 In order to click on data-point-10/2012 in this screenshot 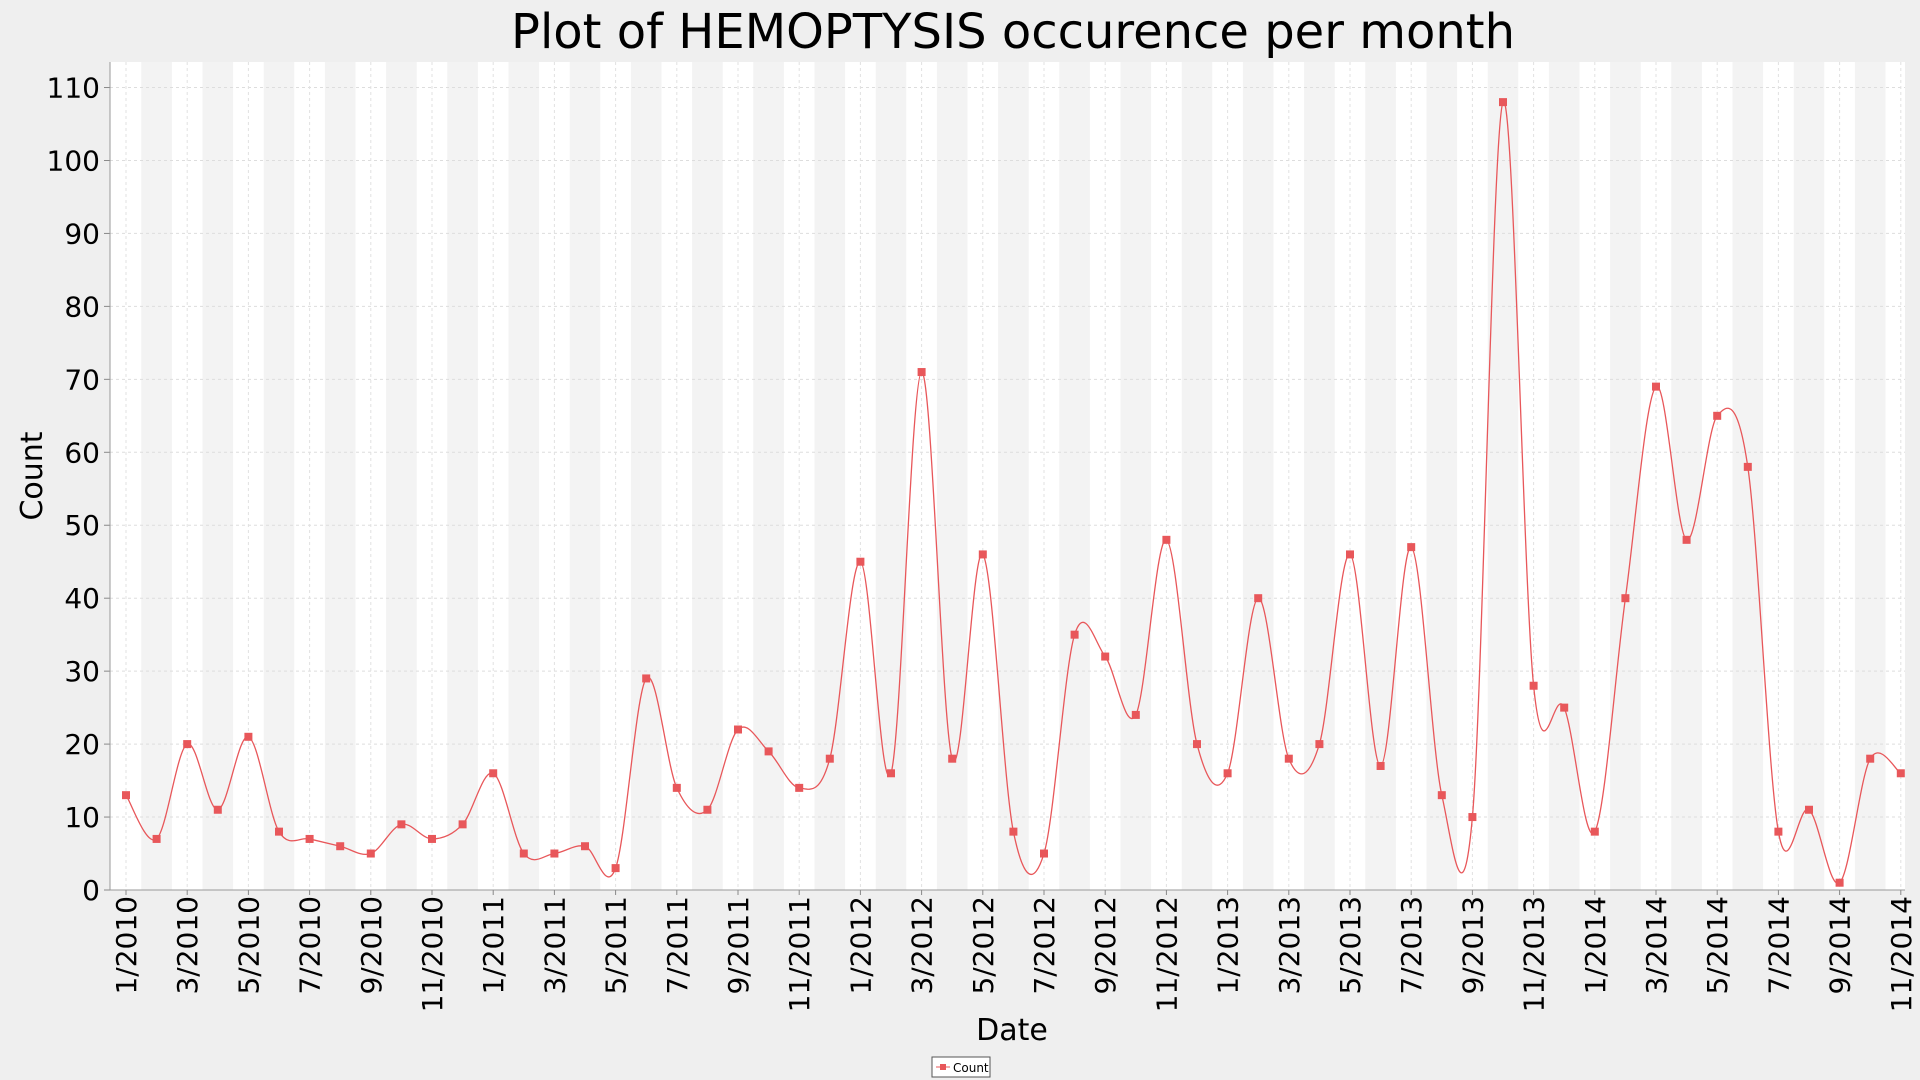, I will do `click(1135, 714)`.